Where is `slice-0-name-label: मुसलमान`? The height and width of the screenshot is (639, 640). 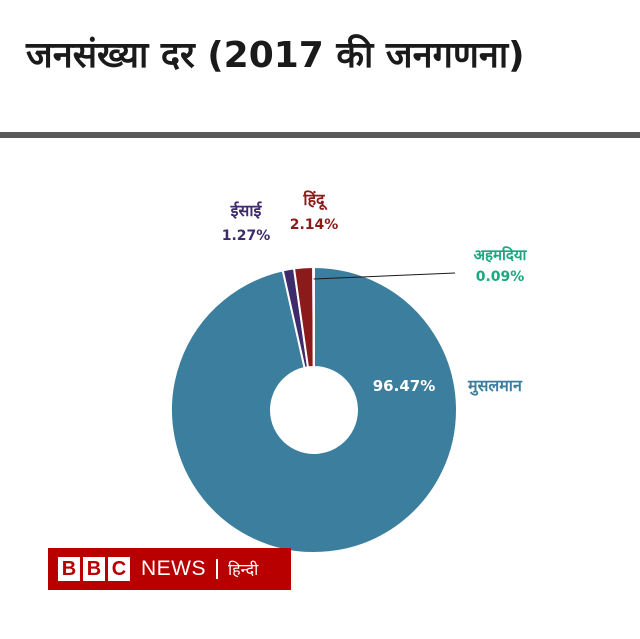
slice-0-name-label: मुसलमान is located at coordinates (495, 386).